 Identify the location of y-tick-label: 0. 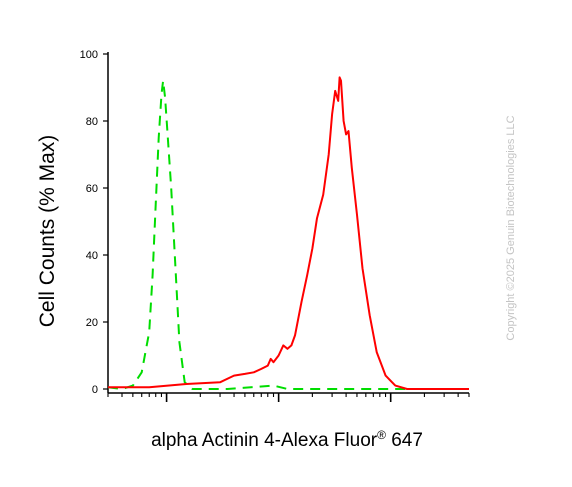
(95, 390).